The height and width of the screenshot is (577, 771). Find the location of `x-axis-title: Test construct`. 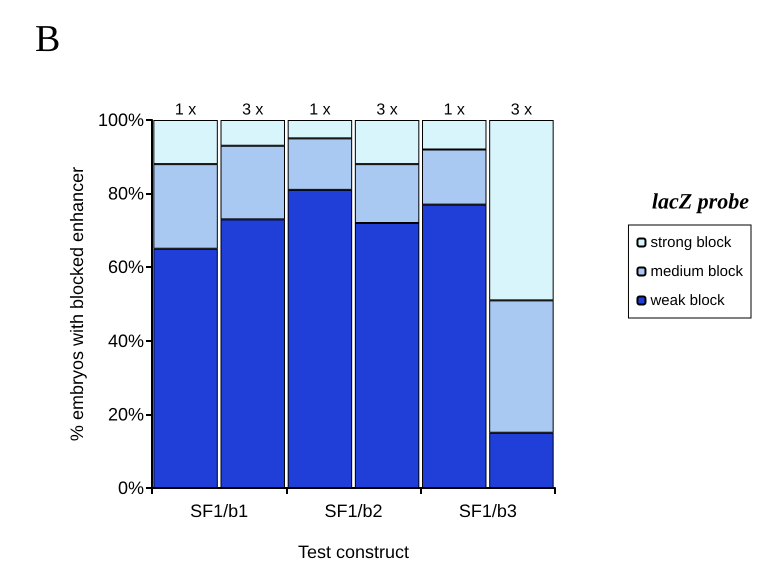

x-axis-title: Test construct is located at coordinates (354, 552).